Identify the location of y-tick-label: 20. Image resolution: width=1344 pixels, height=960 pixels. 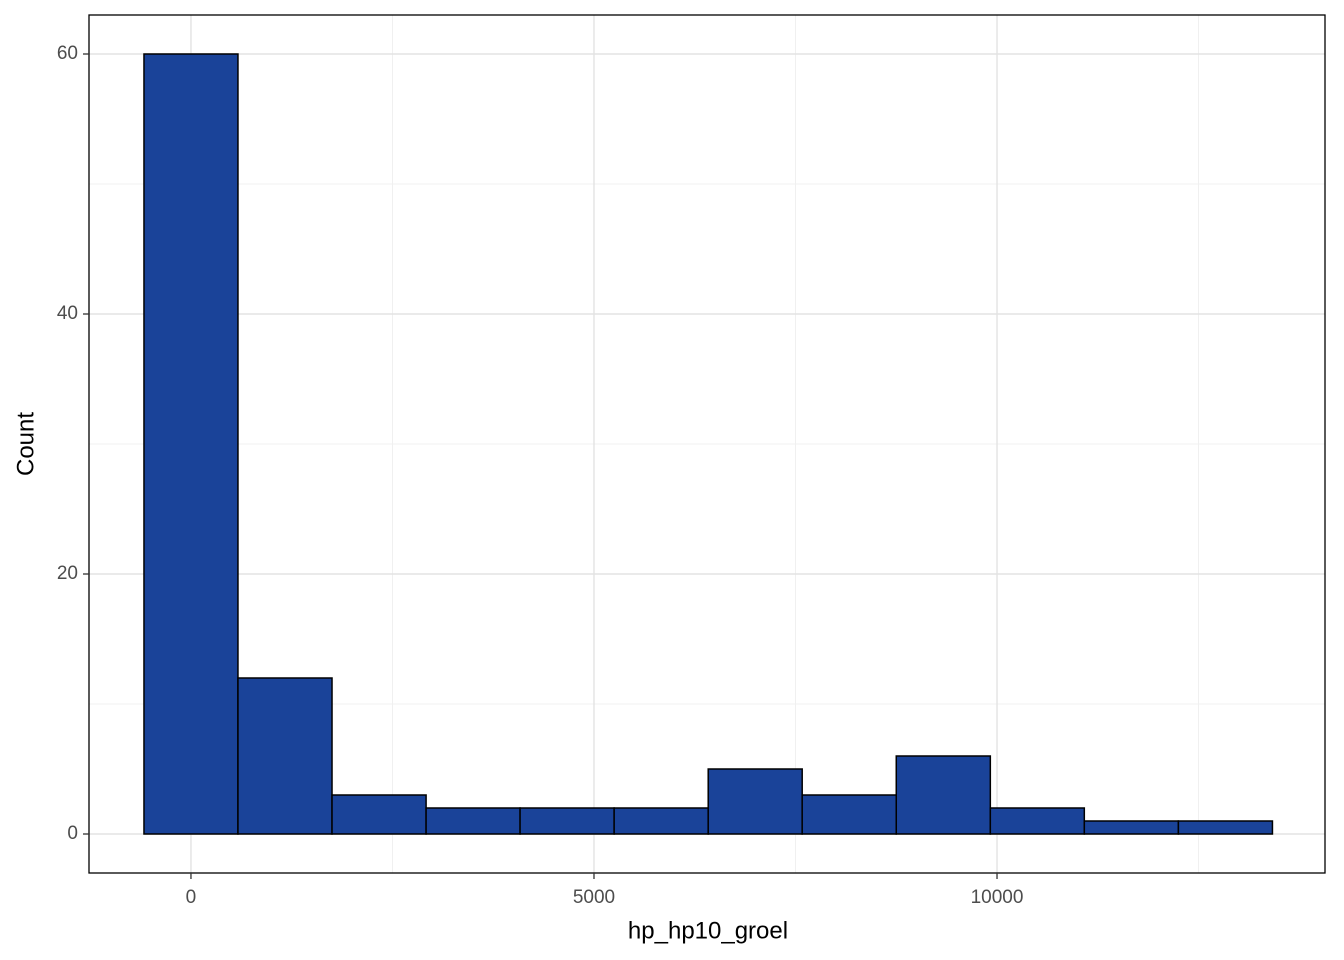
(67, 573).